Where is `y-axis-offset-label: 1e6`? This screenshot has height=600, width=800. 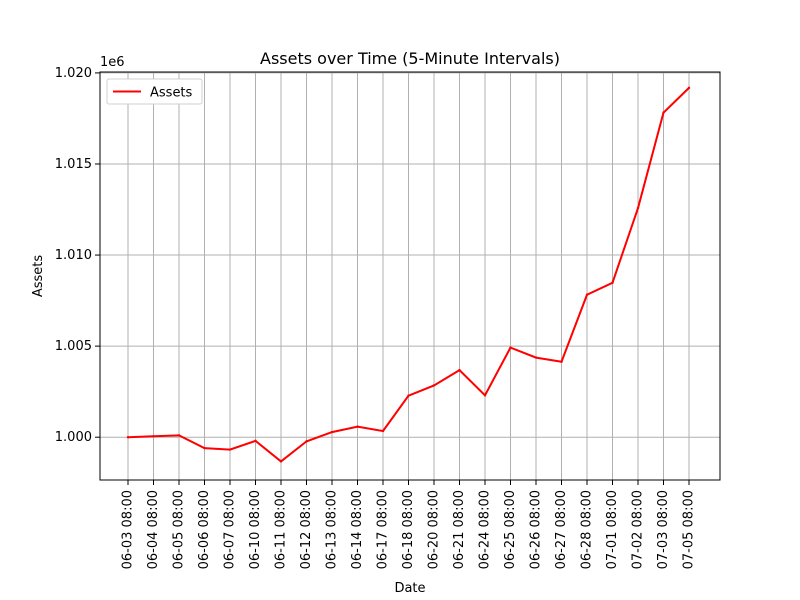
y-axis-offset-label: 1e6 is located at coordinates (112, 62).